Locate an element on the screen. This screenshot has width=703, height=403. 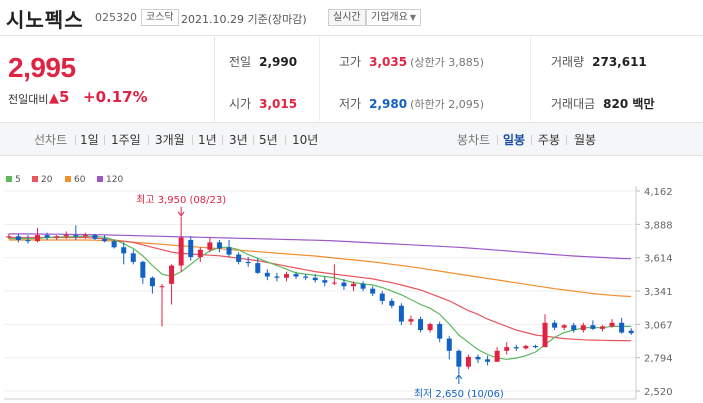
tab-3month: 3개월 is located at coordinates (170, 140).